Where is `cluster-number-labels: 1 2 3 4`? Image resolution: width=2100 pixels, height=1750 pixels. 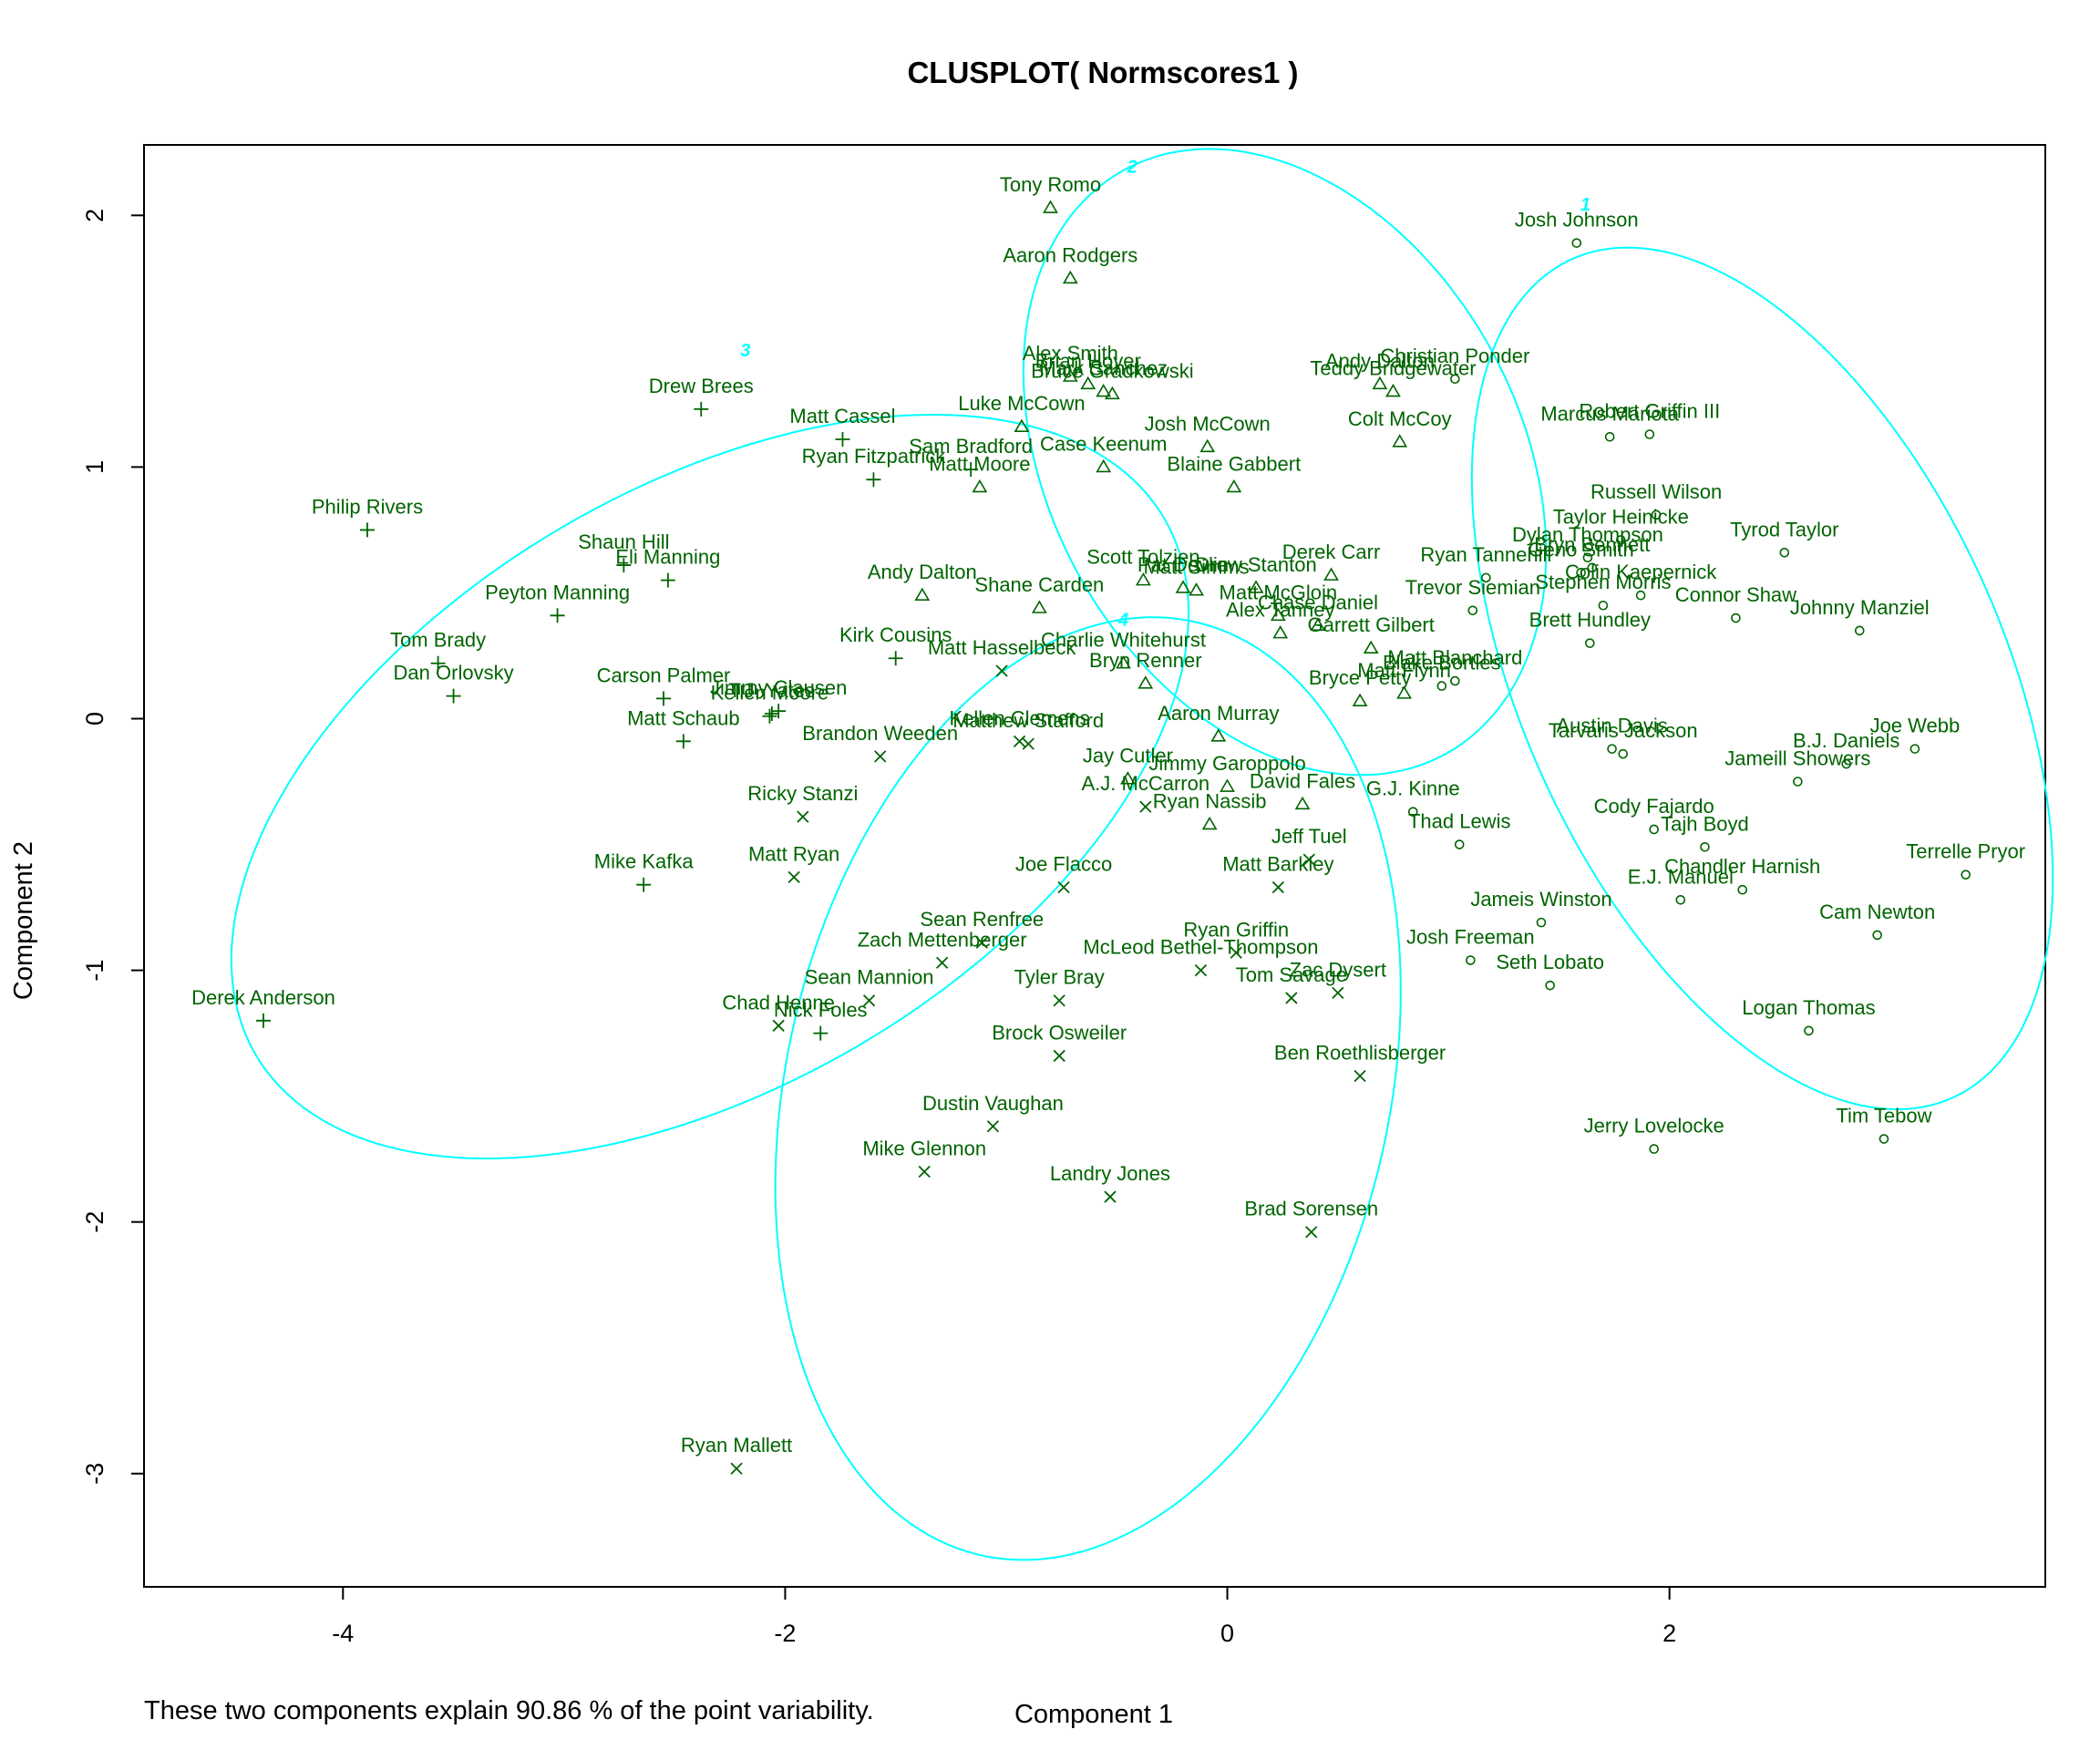 cluster-number-labels: 1 2 3 4 is located at coordinates (1165, 394).